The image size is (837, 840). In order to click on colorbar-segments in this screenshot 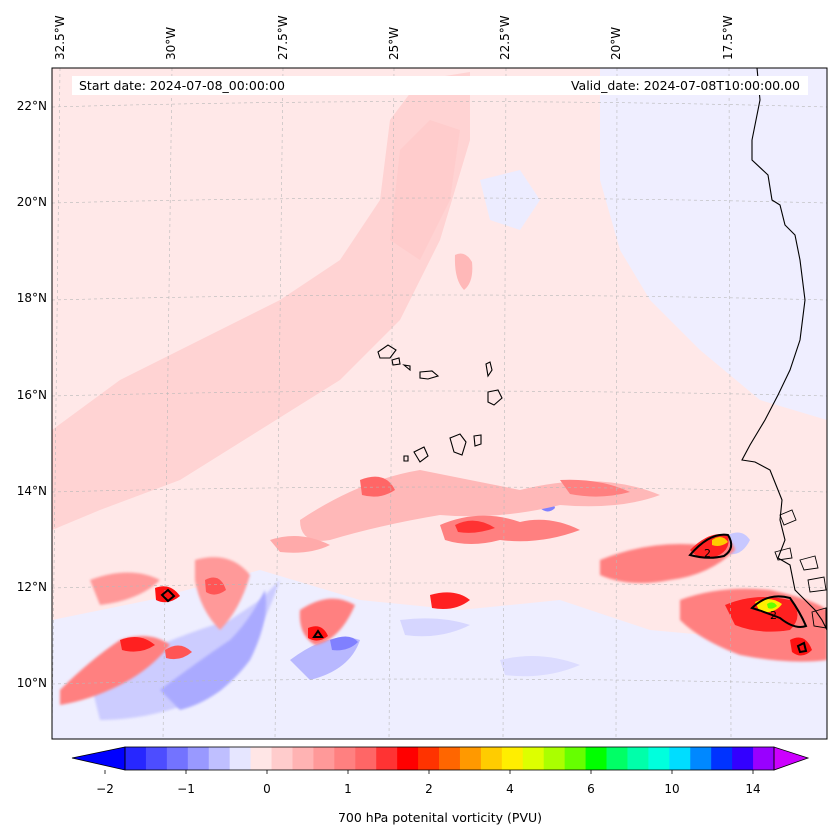, I will do `click(450, 758)`.